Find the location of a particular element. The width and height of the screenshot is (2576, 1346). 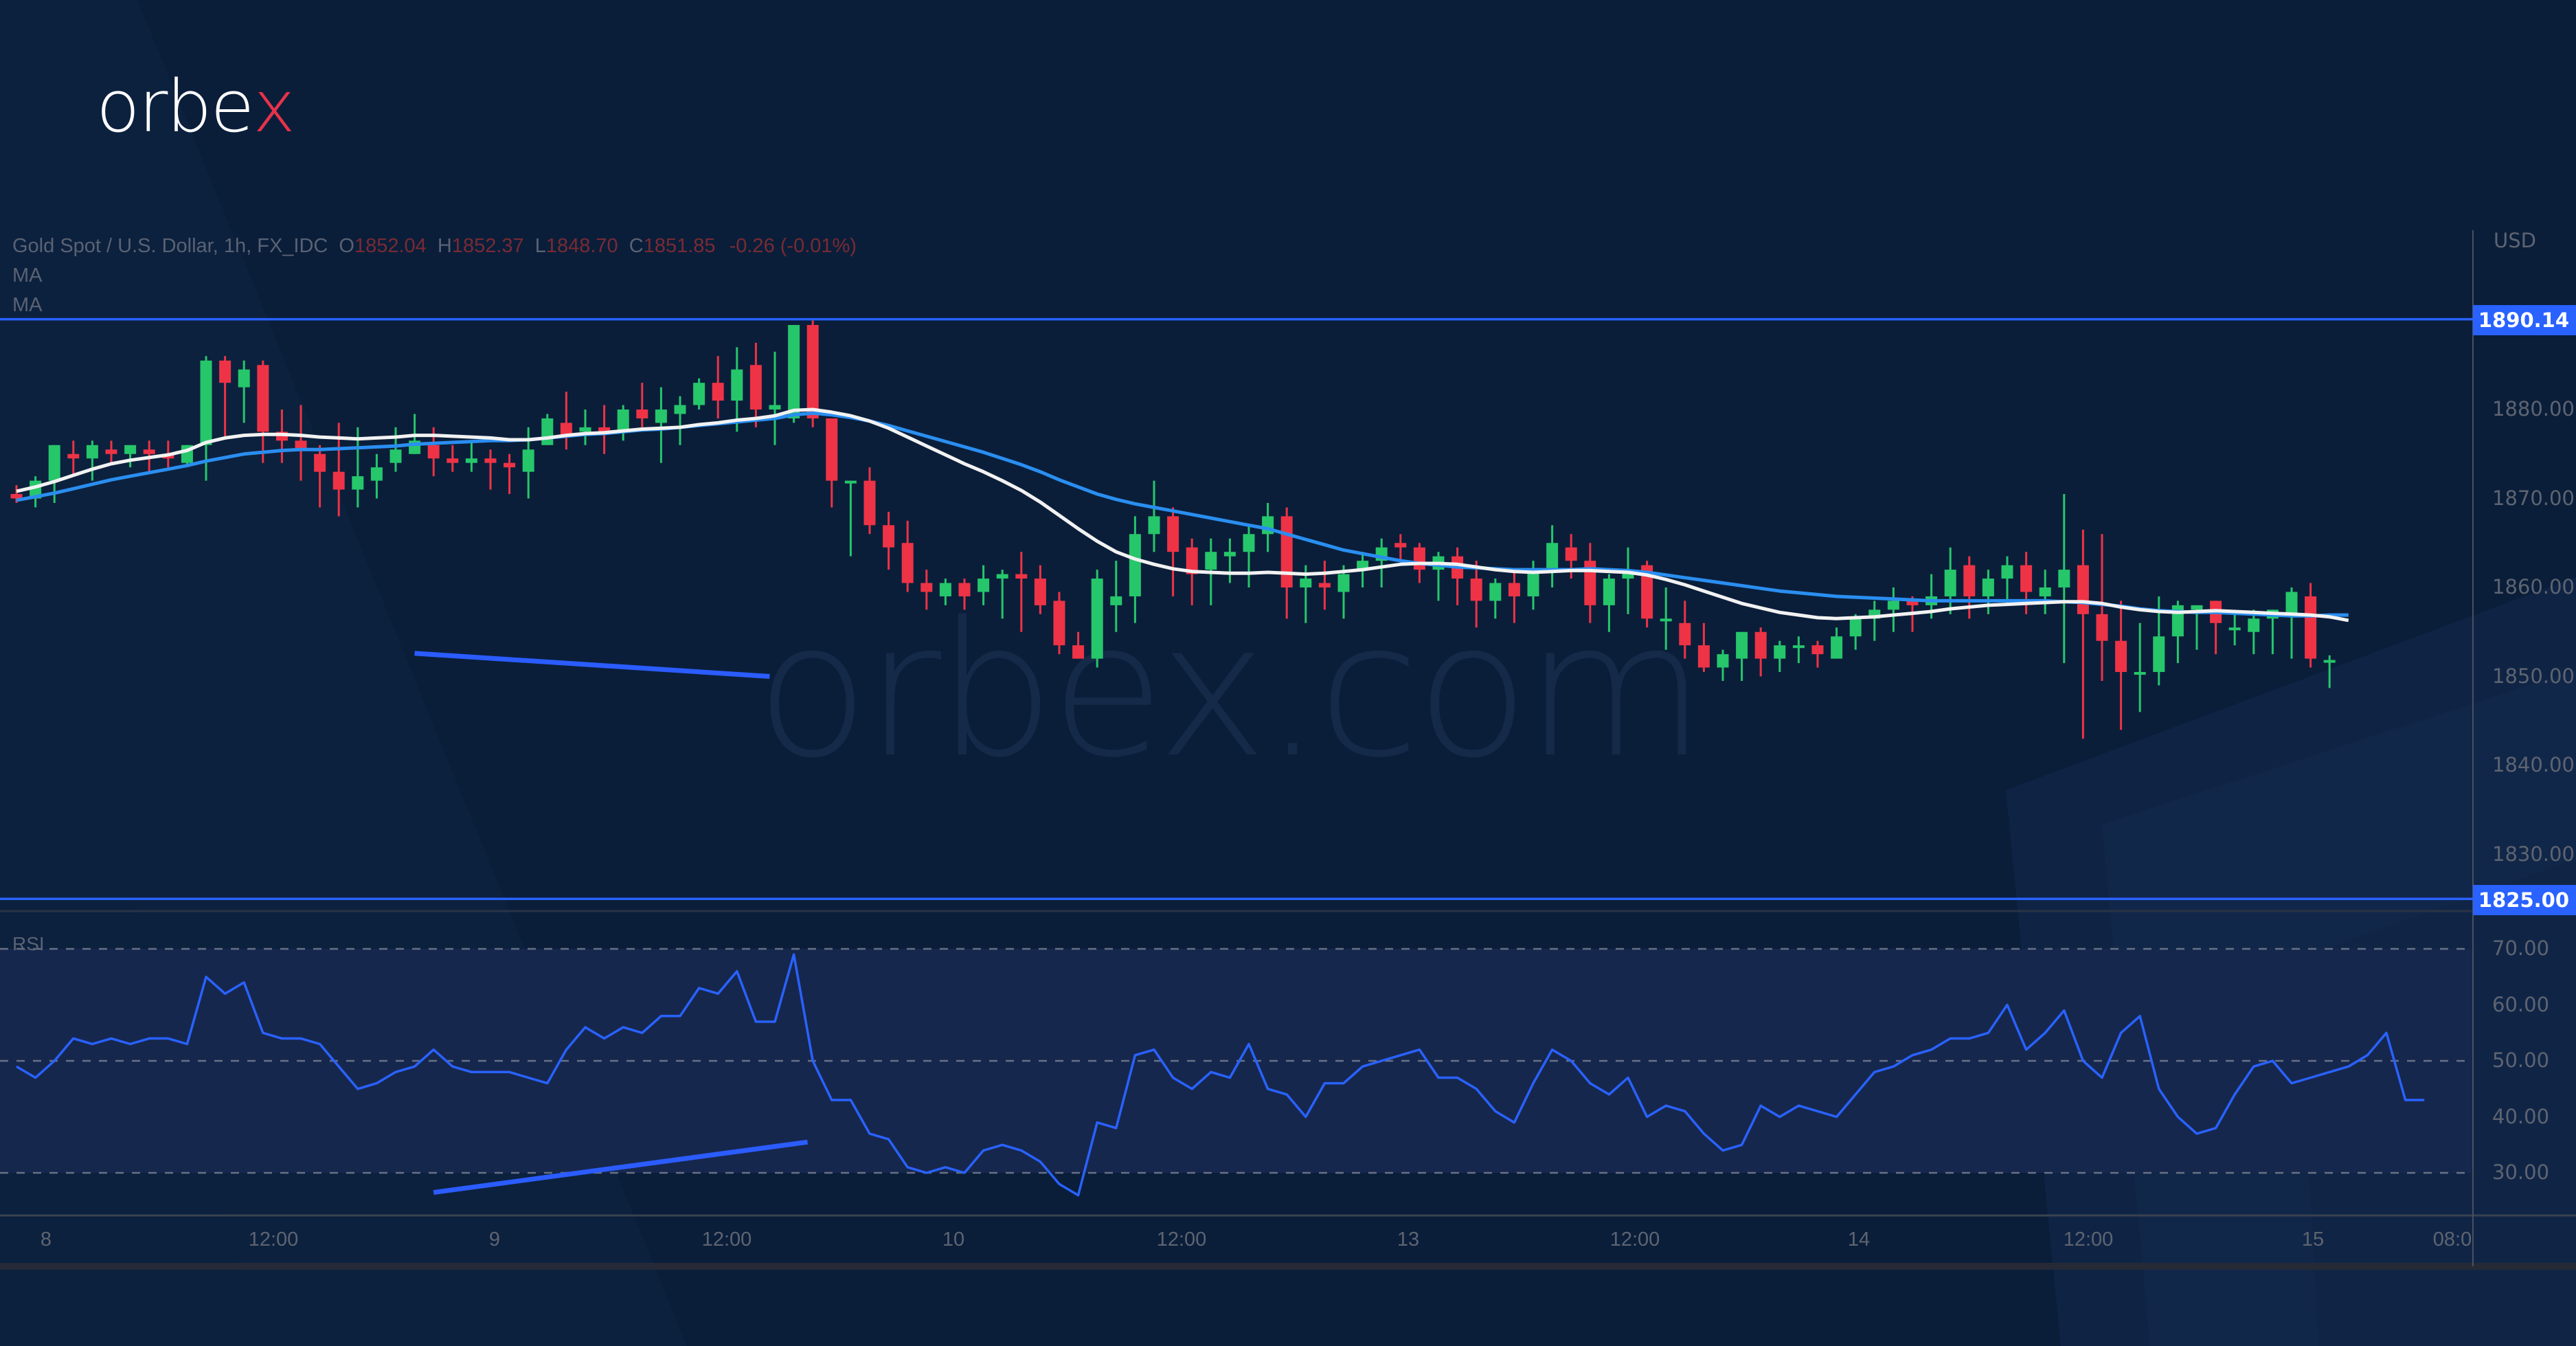

price-tick: 1840.00 is located at coordinates (2533, 764).